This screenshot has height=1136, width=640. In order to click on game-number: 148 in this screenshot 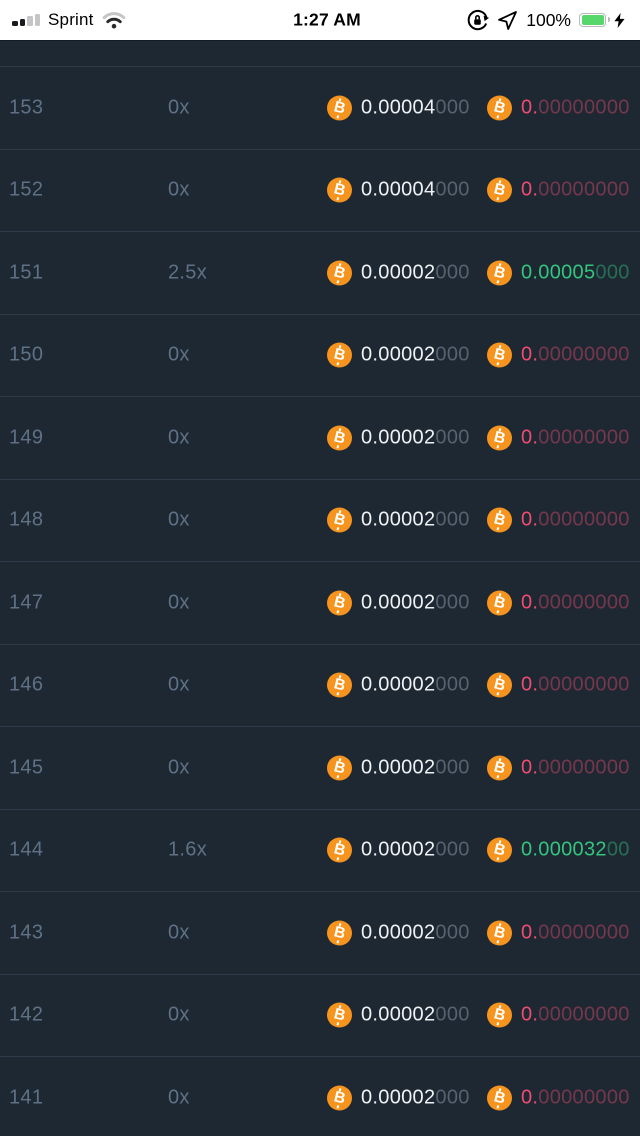, I will do `click(26, 519)`.